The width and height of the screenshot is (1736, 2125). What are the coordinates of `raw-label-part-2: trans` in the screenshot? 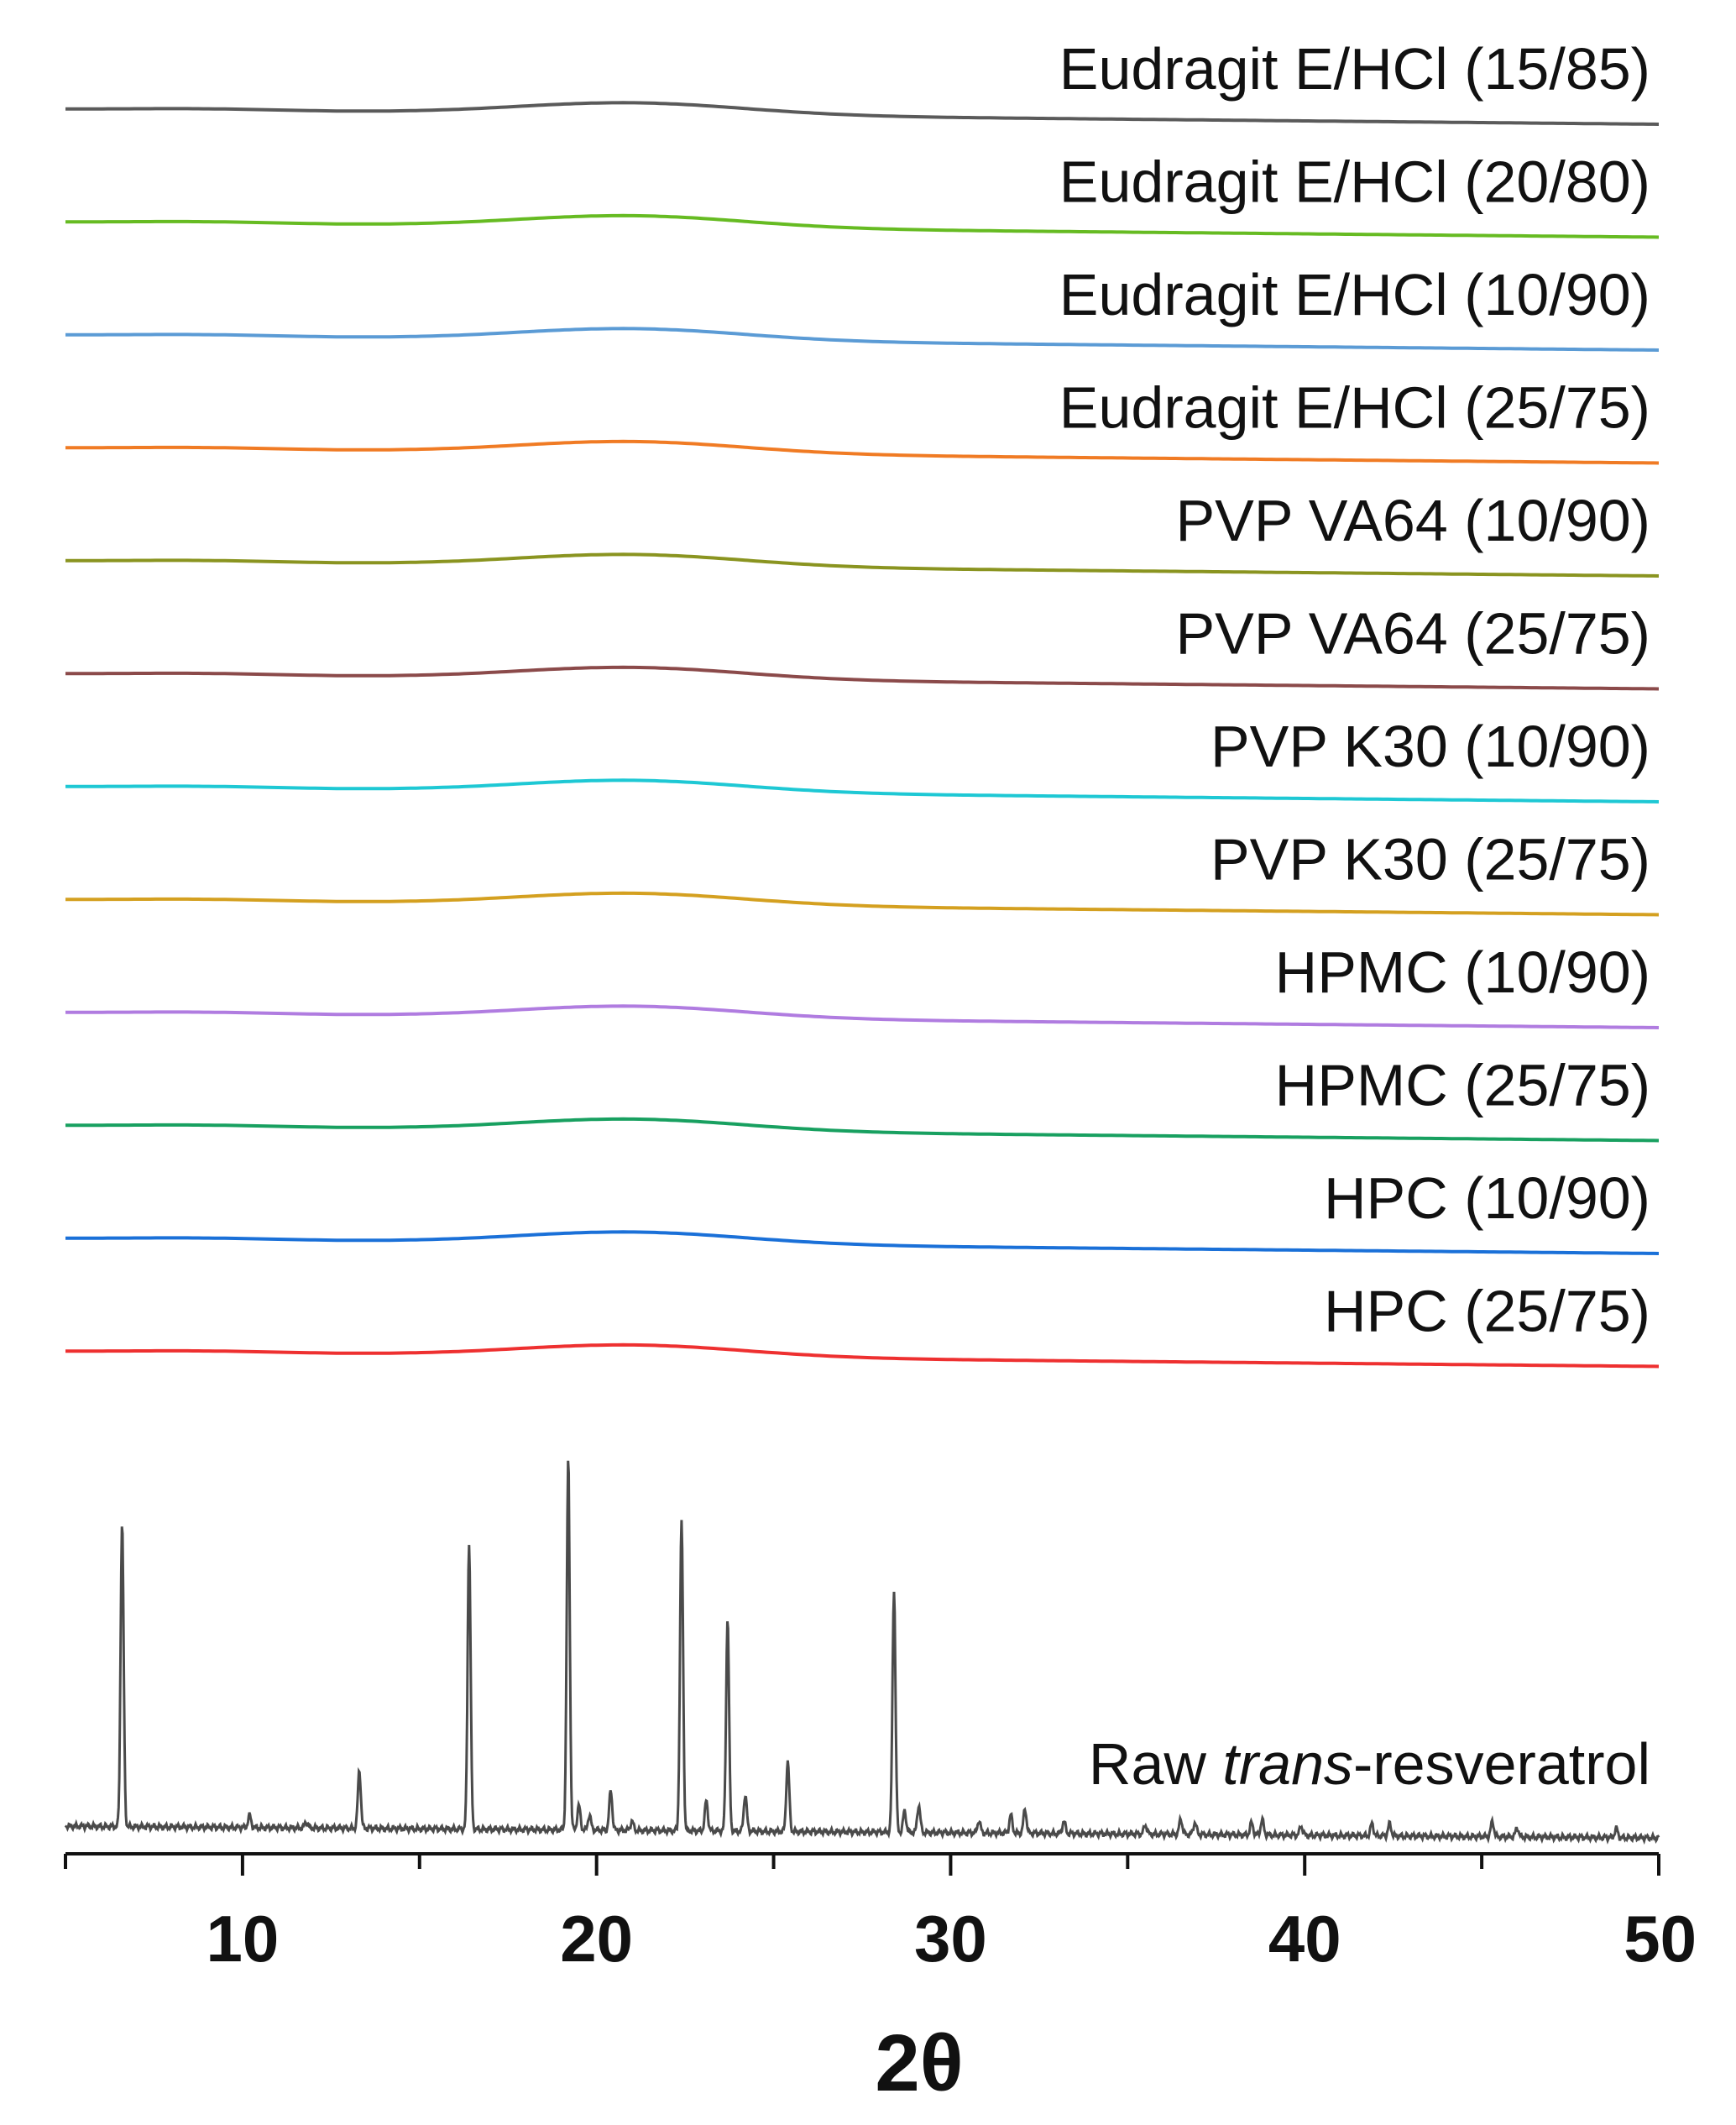 It's located at (1287, 1764).